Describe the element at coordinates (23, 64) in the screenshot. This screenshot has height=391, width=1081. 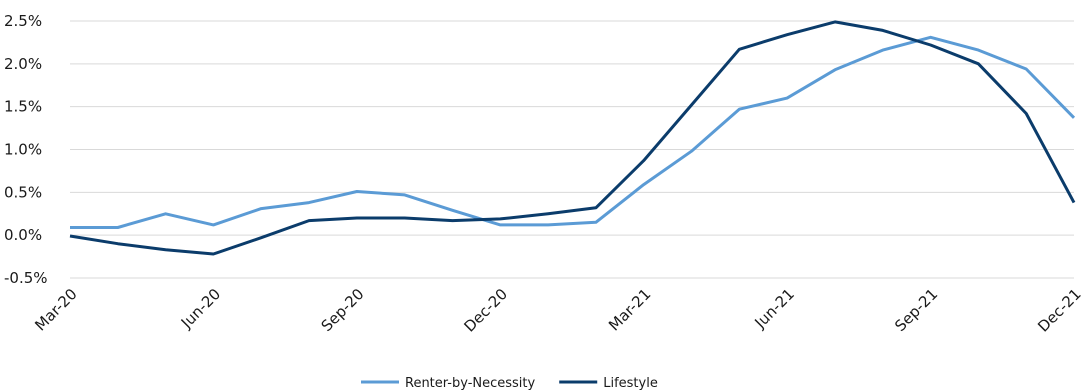
I see `y-tick-label: 2.0%` at that location.